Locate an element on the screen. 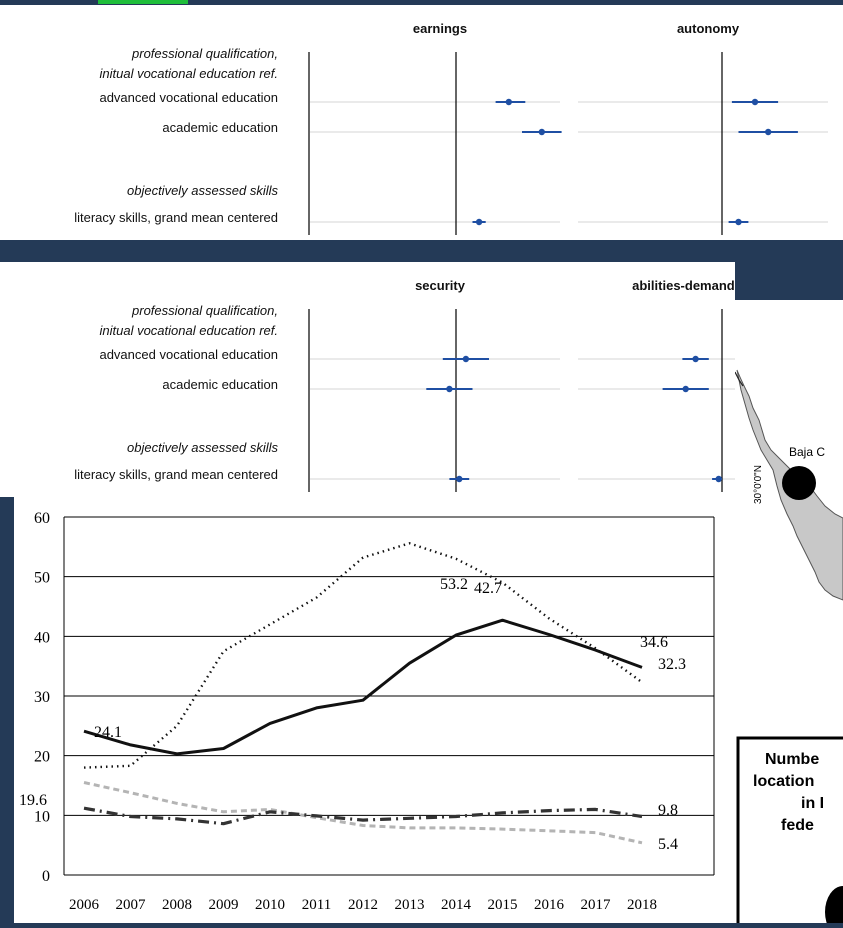 Image resolution: width=843 pixels, height=928 pixels. green-tab is located at coordinates (143, 2).